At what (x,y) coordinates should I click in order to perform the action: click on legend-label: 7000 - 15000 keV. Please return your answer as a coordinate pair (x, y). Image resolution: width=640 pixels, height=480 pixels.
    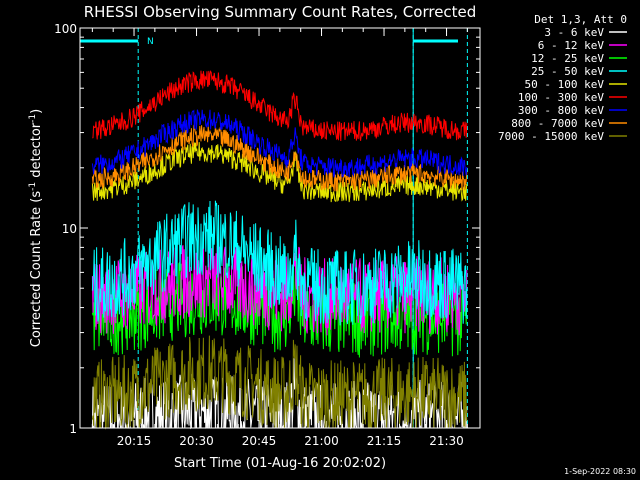
    Looking at the image, I should click on (551, 136).